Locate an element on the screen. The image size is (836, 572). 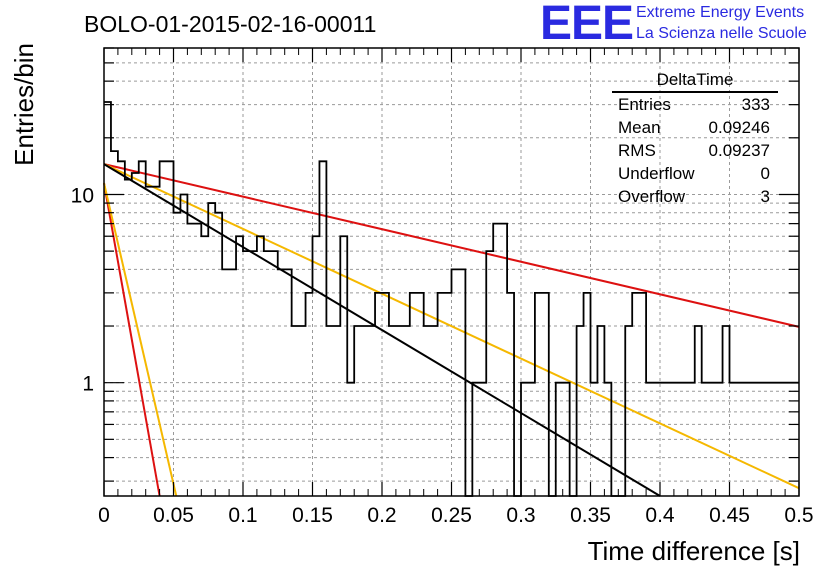
x-tick-label: 0.3 is located at coordinates (520, 515).